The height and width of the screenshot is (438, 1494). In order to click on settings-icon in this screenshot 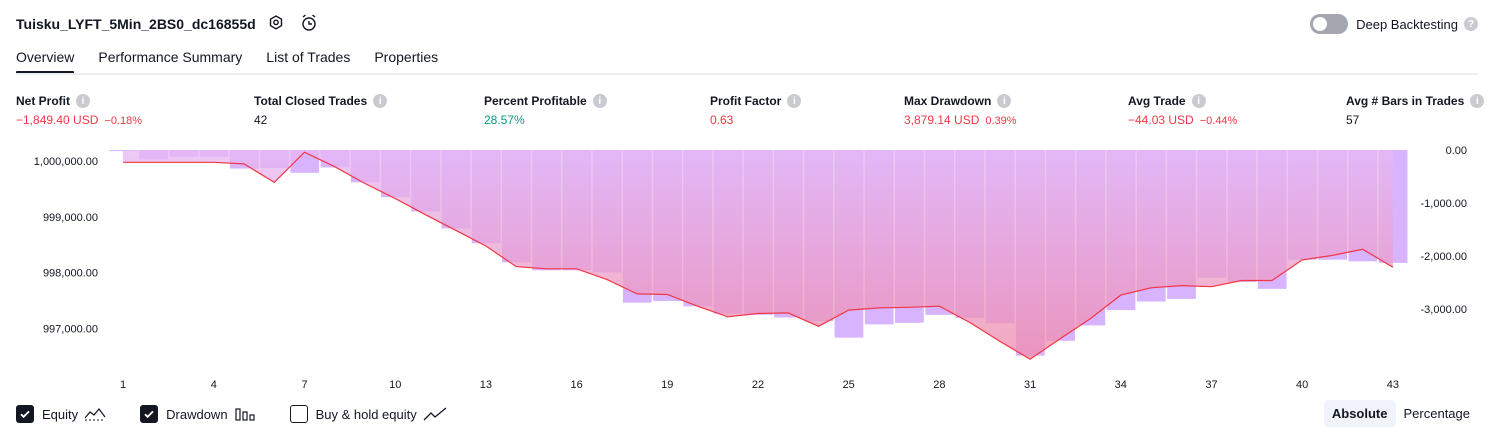, I will do `click(276, 23)`.